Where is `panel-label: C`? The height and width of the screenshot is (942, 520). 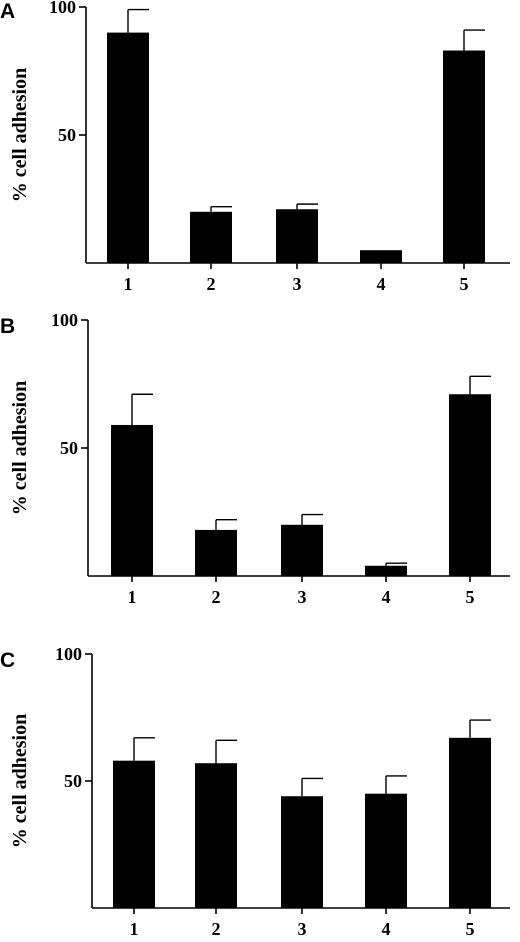 panel-label: C is located at coordinates (7, 660).